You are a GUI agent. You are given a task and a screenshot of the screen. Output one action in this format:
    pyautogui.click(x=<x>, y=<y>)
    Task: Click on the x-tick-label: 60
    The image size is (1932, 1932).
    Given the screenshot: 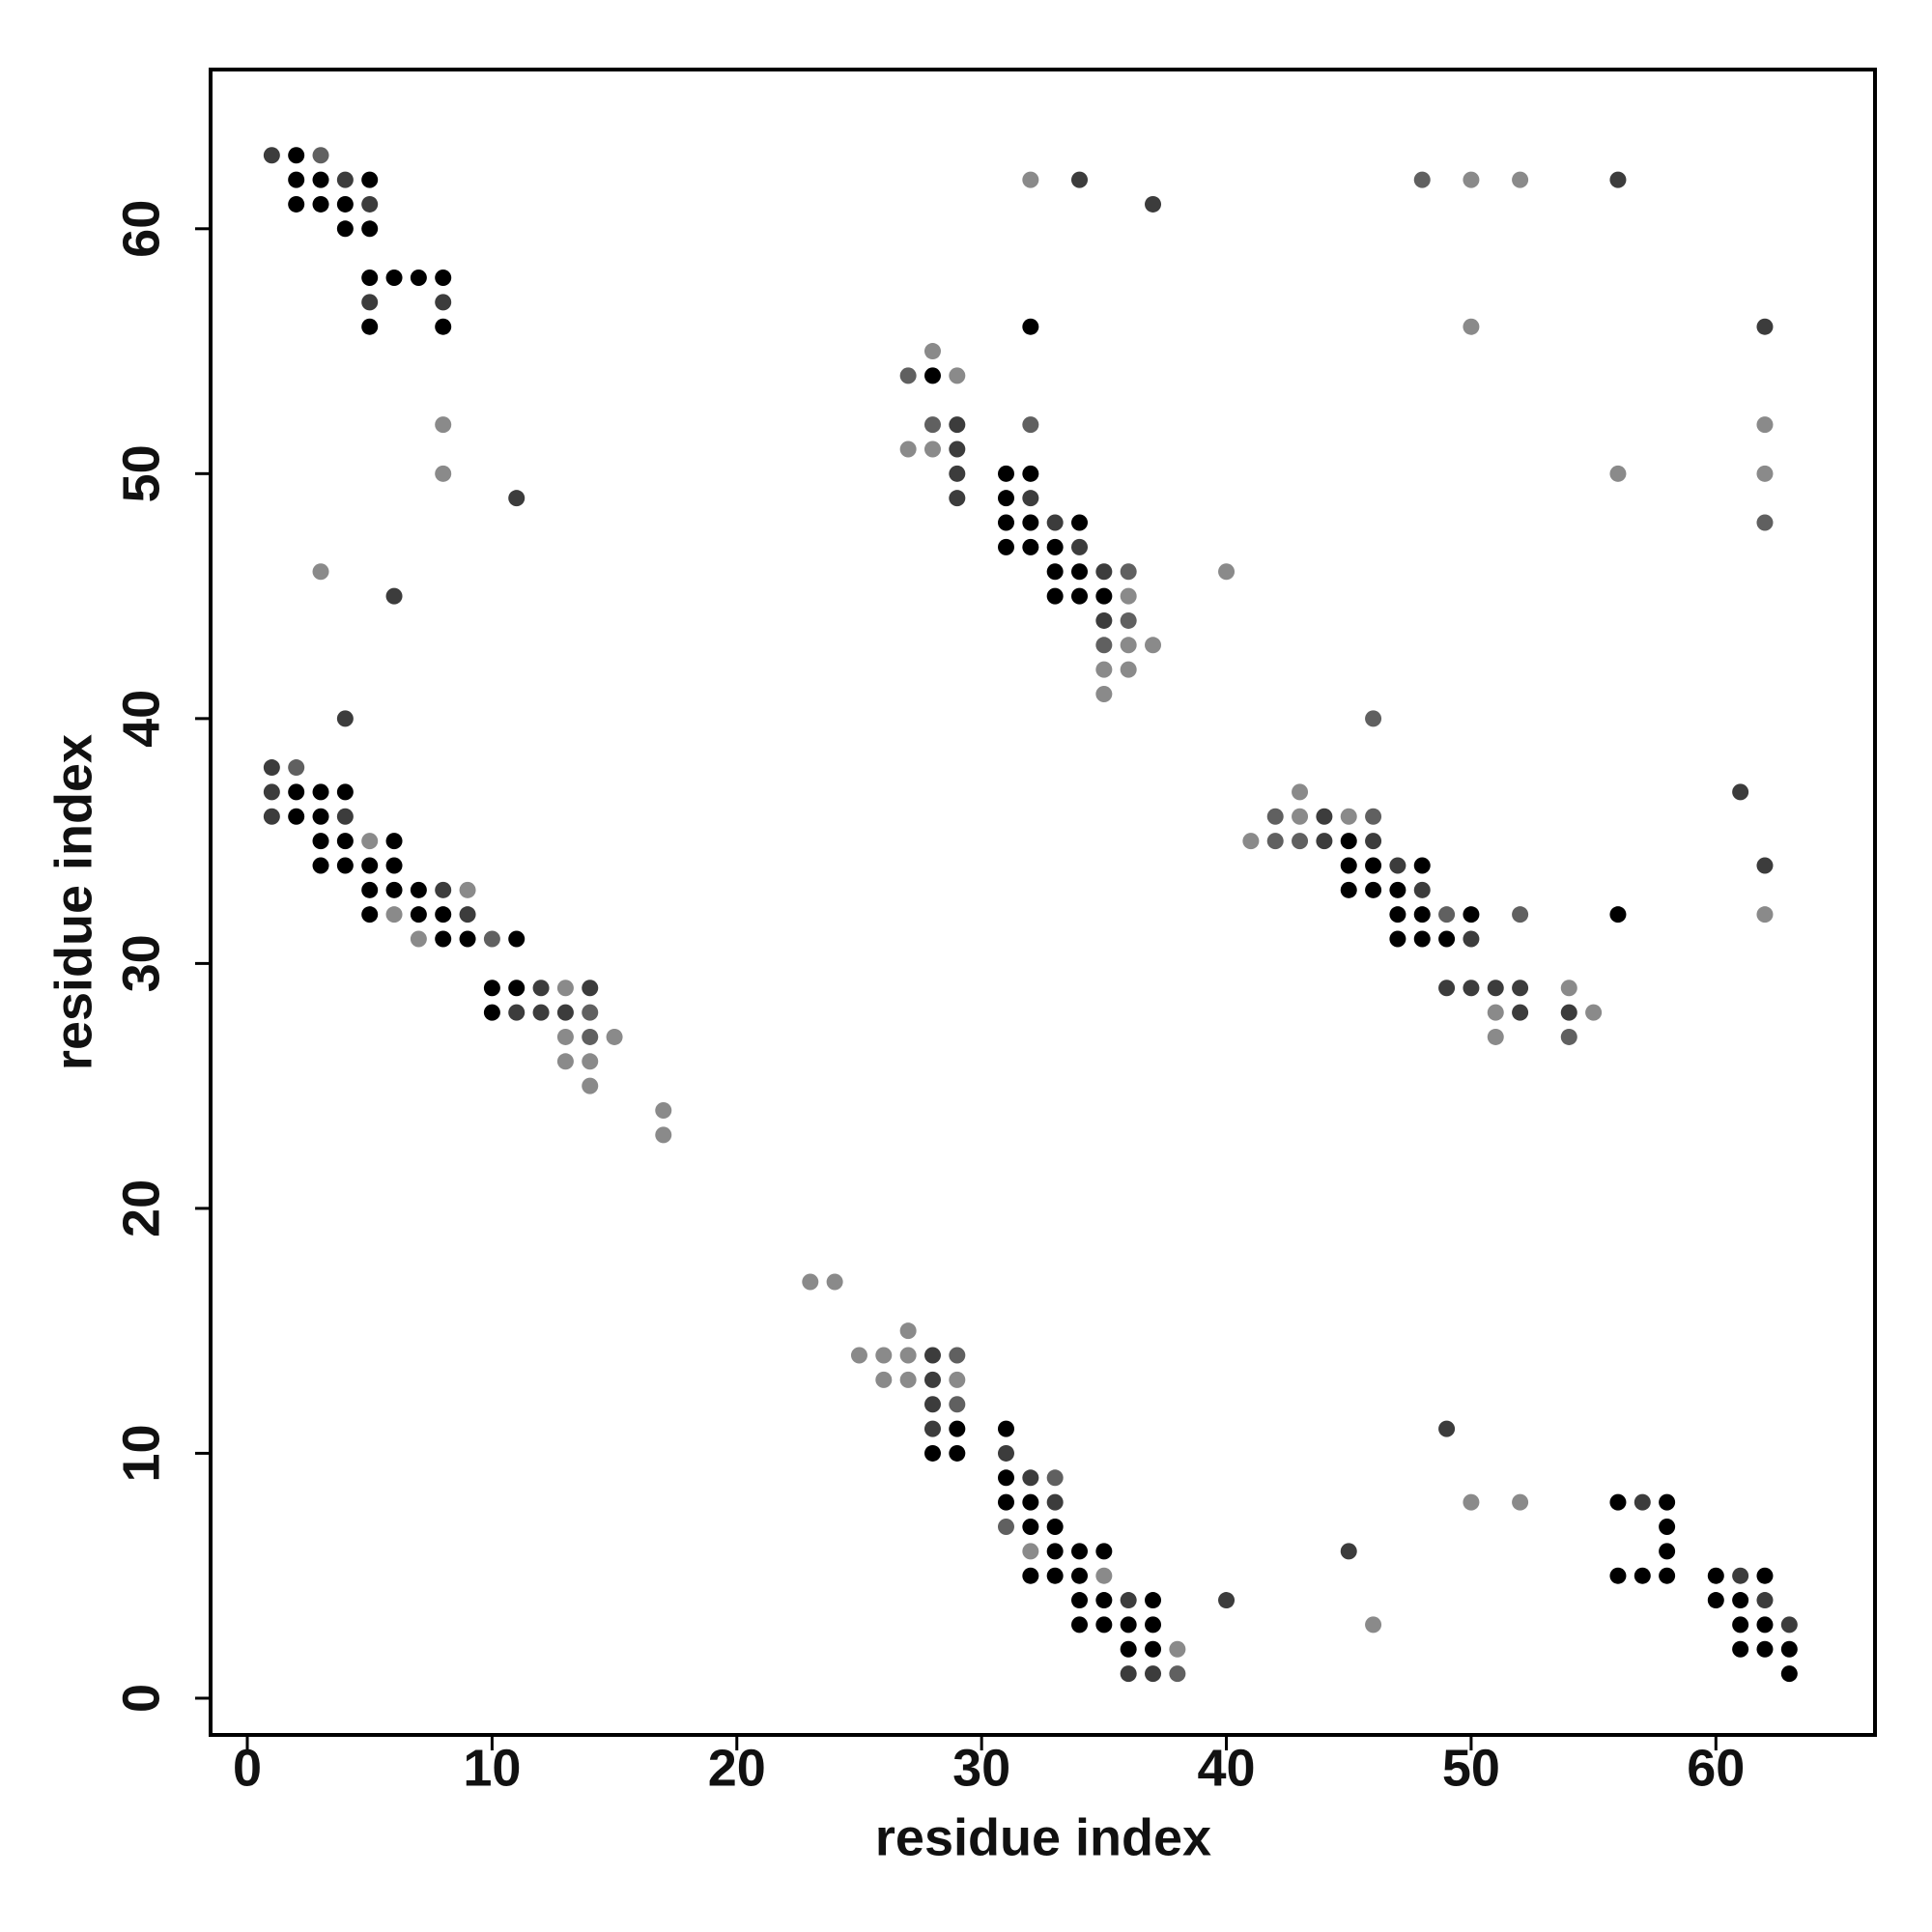 What is the action you would take?
    pyautogui.click(x=1716, y=1768)
    